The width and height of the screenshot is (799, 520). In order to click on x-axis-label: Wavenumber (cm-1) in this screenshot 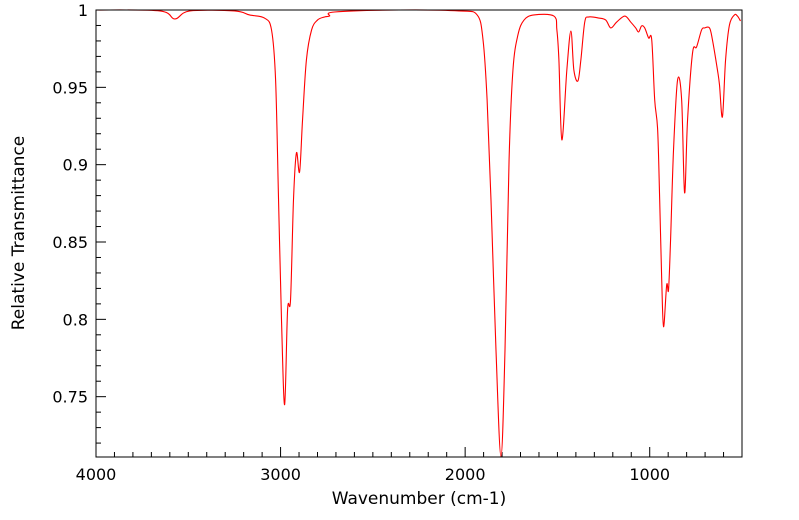, I will do `click(419, 499)`.